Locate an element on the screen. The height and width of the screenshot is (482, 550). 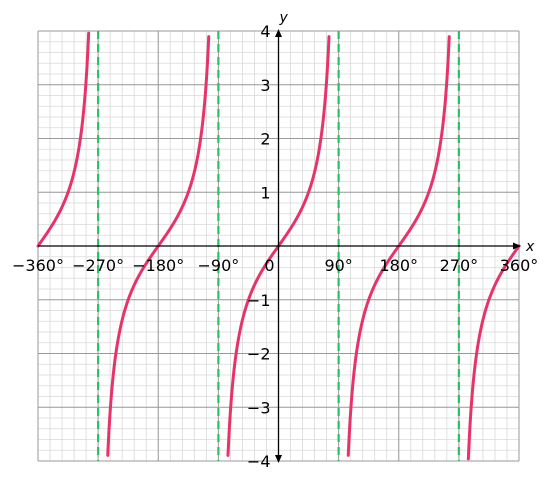
x-tick-label: 90° is located at coordinates (338, 265).